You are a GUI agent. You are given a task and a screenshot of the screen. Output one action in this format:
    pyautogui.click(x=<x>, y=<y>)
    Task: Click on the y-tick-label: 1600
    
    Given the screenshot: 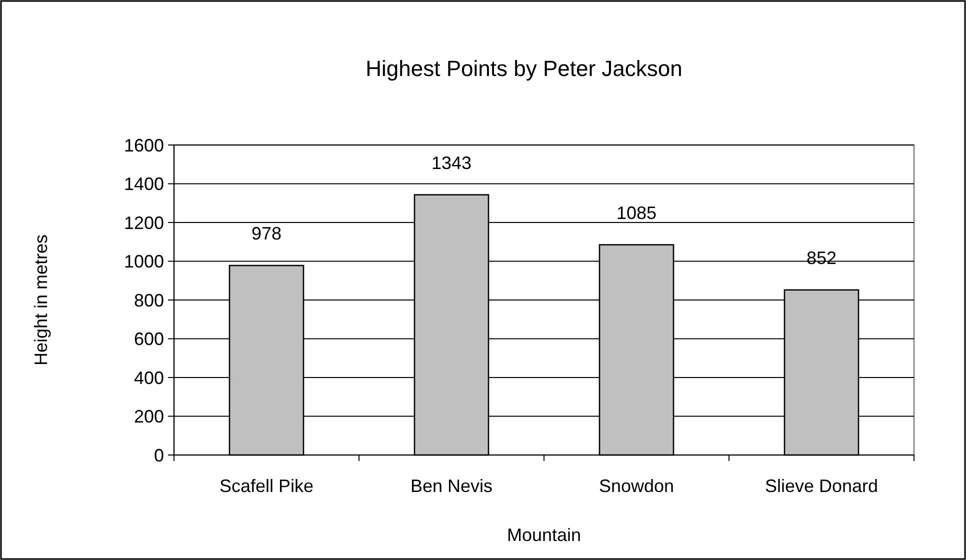 What is the action you would take?
    pyautogui.click(x=144, y=145)
    